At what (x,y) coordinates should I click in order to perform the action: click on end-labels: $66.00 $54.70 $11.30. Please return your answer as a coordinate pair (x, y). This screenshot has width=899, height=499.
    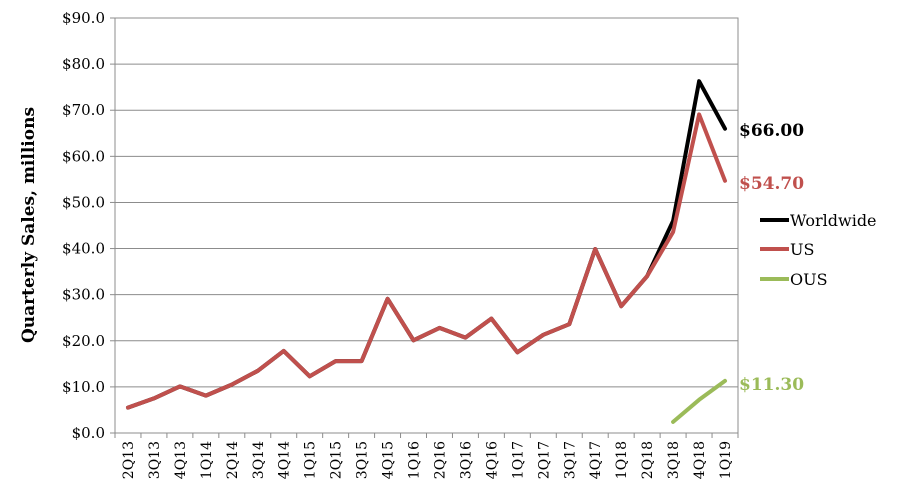
    Looking at the image, I should click on (771, 258).